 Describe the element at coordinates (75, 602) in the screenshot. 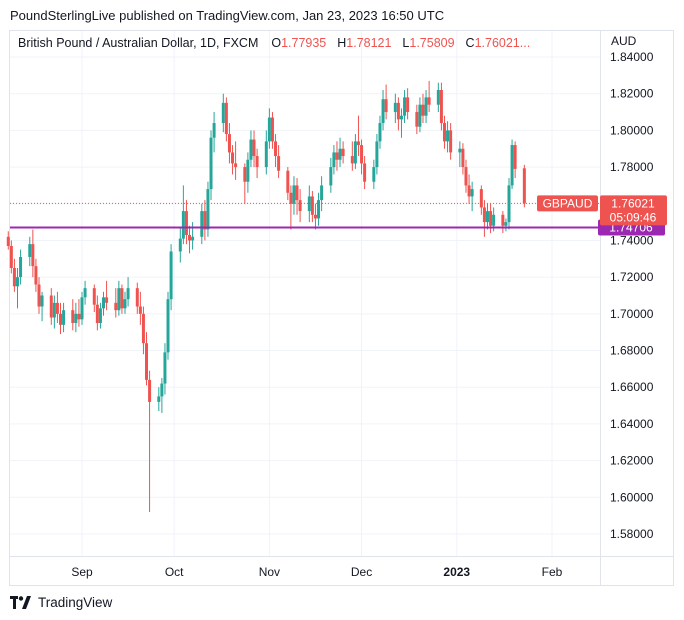

I see `brand-label: TradingView` at that location.